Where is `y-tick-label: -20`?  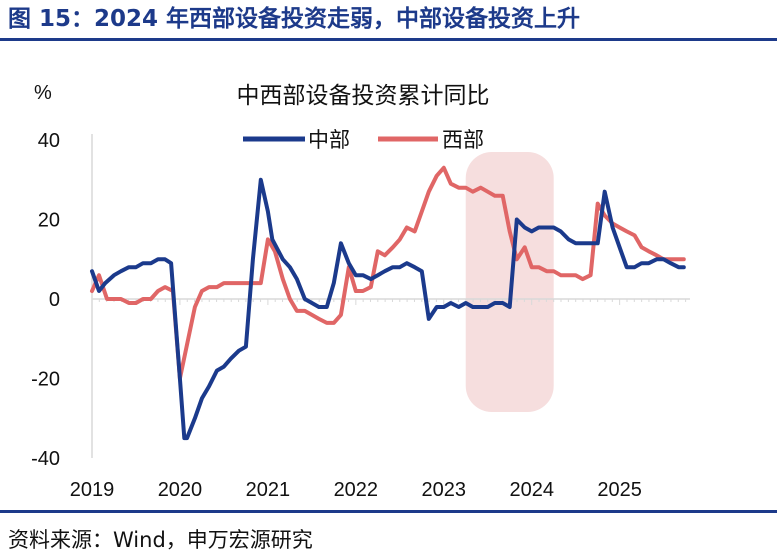
y-tick-label: -20 is located at coordinates (45, 380).